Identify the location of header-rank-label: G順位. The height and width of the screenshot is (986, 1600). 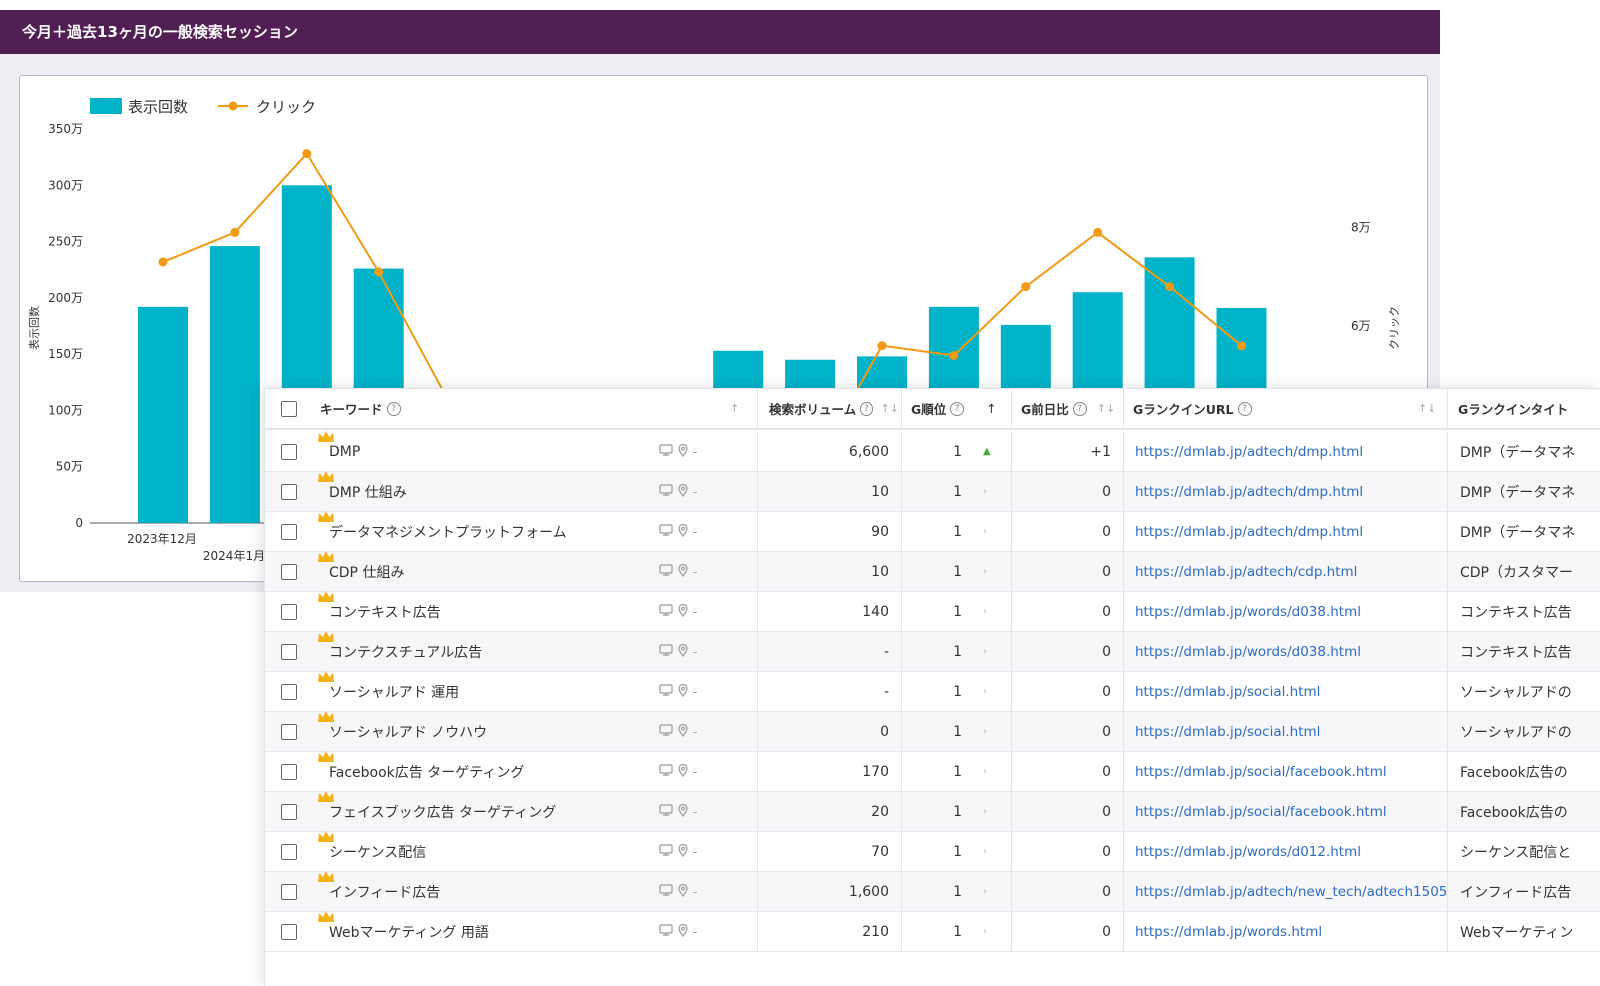
(929, 409).